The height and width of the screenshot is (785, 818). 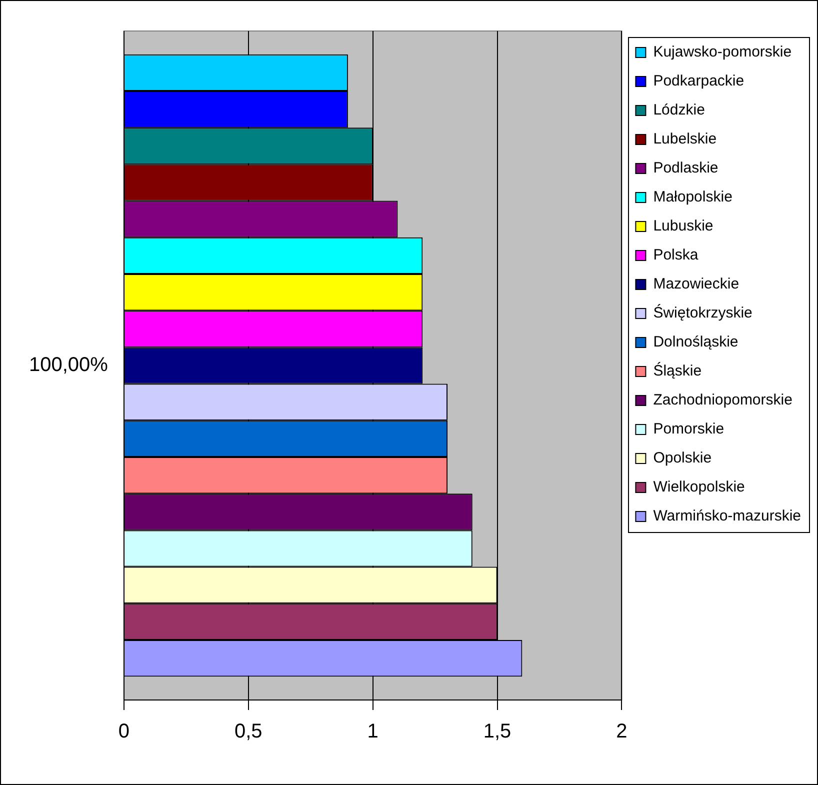 I want to click on legend-label: Warmińsko-mazurskie, so click(x=727, y=516).